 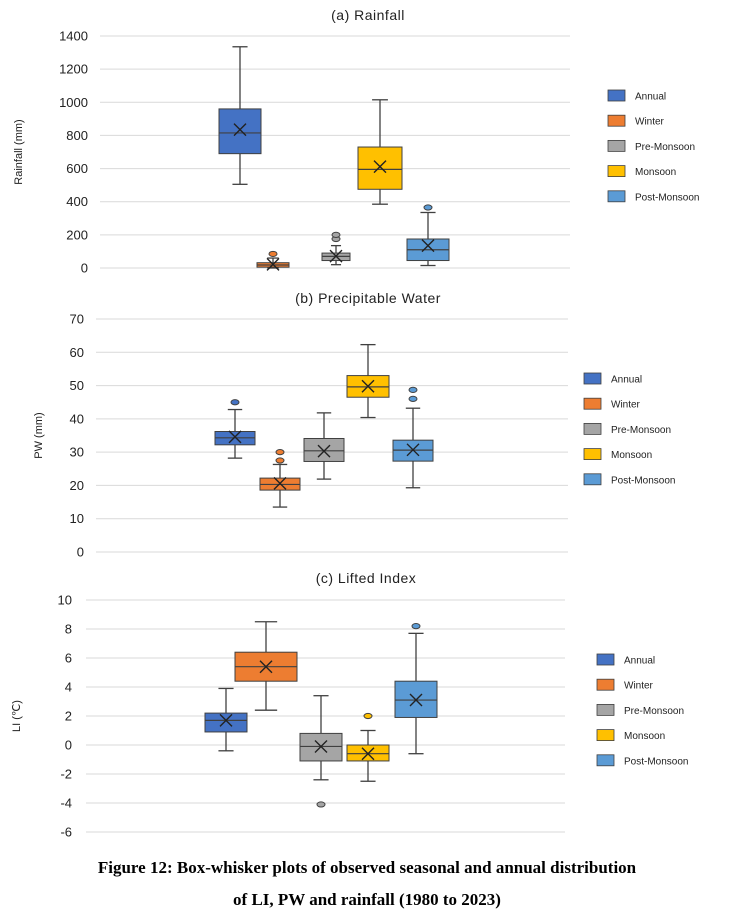 What do you see at coordinates (68, 687) in the screenshot?
I see `y-tick-label: 4` at bounding box center [68, 687].